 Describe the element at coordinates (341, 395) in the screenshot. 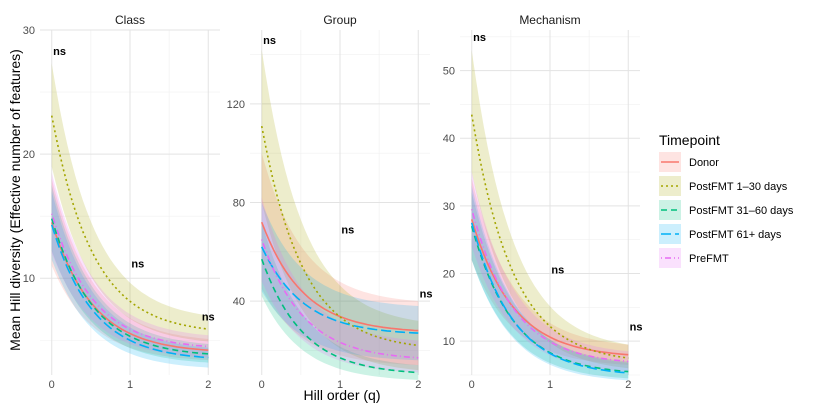

I see `x-axis-title: Hill order (q)` at that location.